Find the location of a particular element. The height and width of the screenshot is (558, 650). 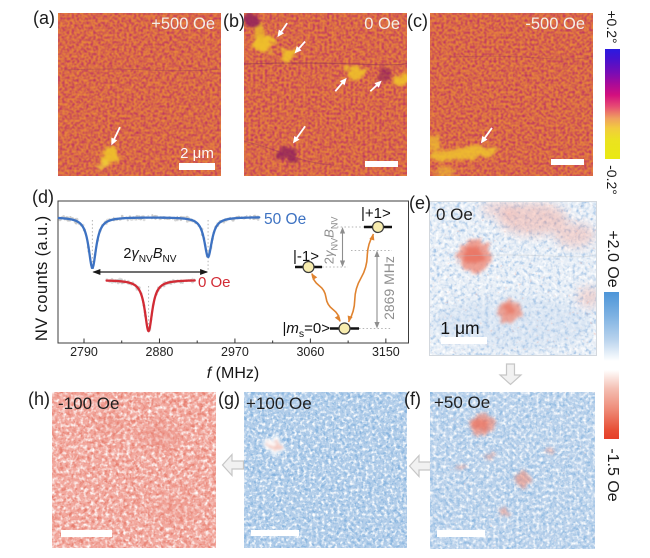

x-tick-label: 2790 is located at coordinates (84, 351).